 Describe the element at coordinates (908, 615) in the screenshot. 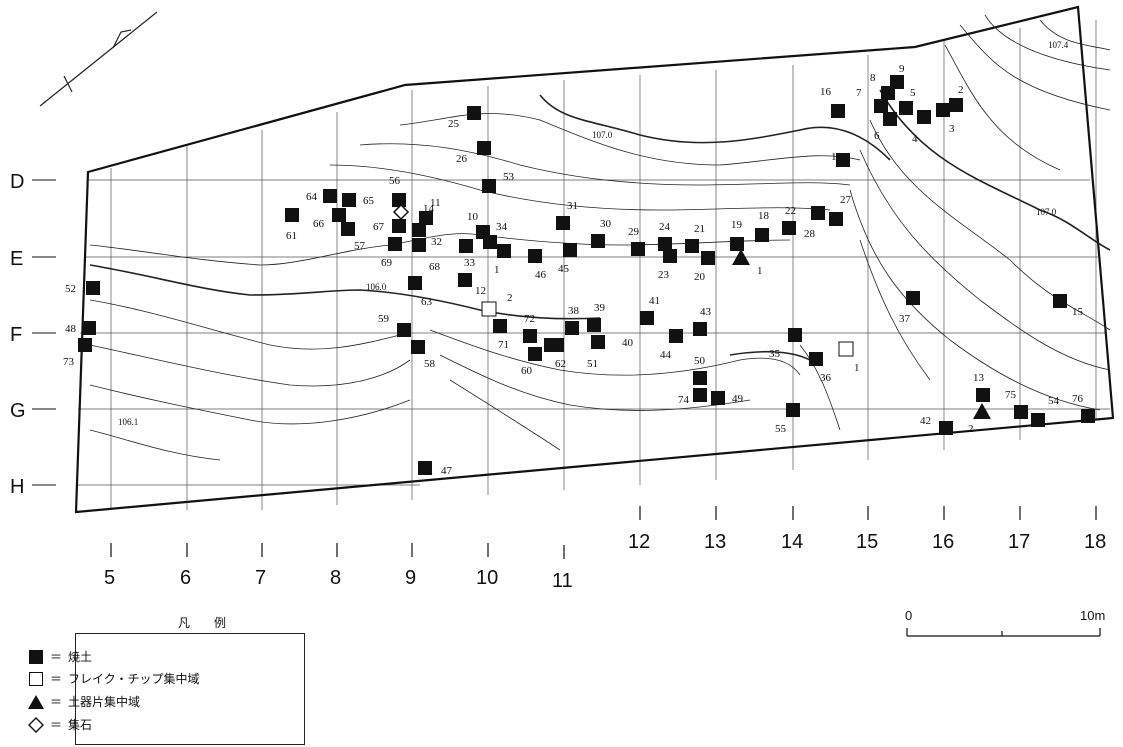

I see `scale-start: 0` at that location.